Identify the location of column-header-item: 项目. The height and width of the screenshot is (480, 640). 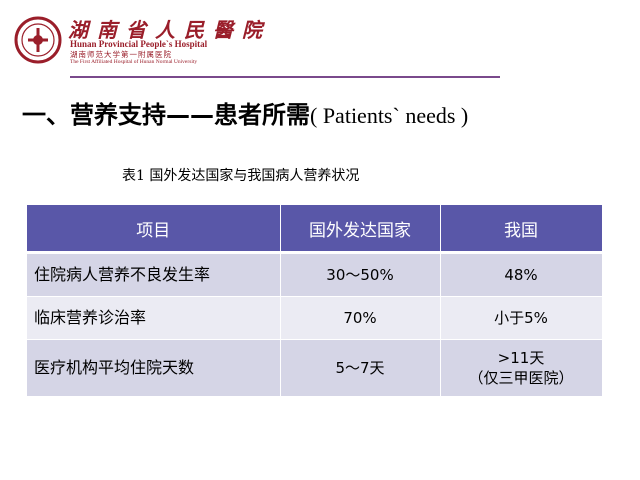
(154, 229).